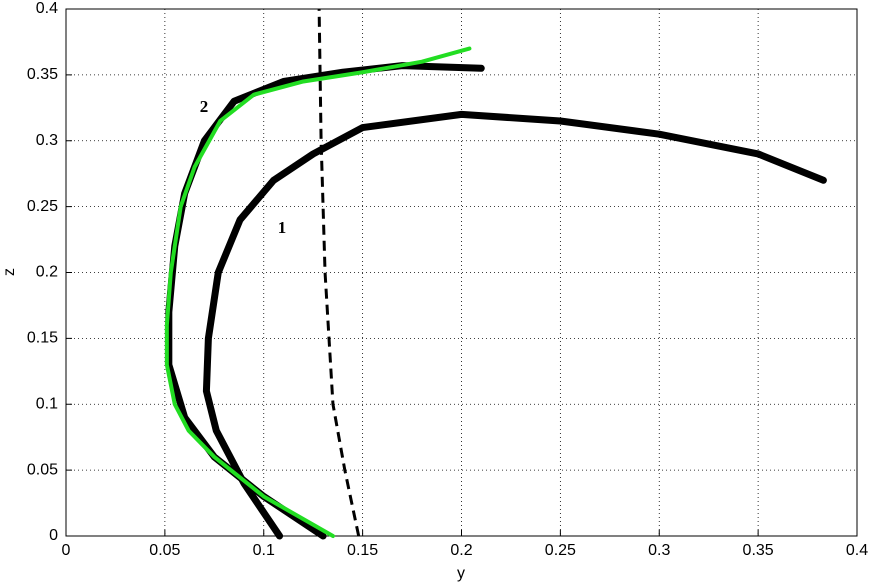 Image resolution: width=874 pixels, height=585 pixels. I want to click on x-tick-label: 0.3, so click(659, 550).